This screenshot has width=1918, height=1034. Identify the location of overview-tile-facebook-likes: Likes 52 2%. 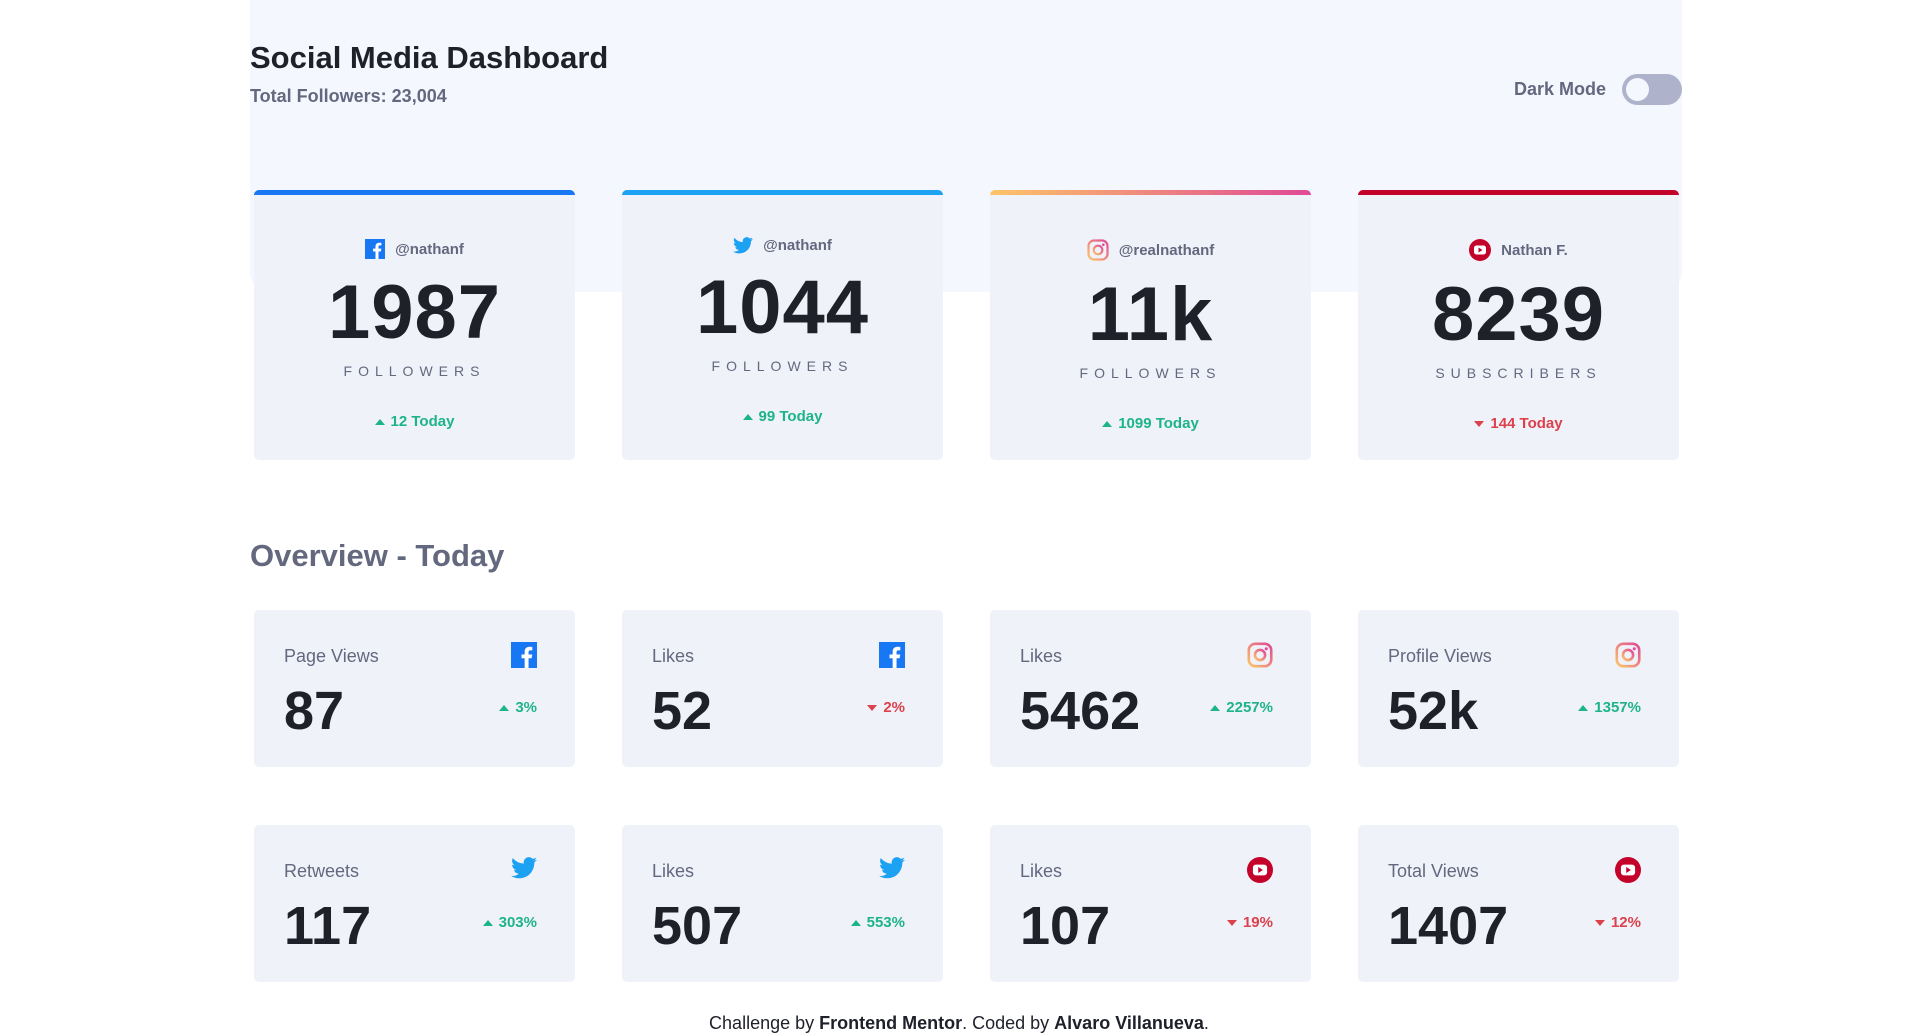
(782, 688).